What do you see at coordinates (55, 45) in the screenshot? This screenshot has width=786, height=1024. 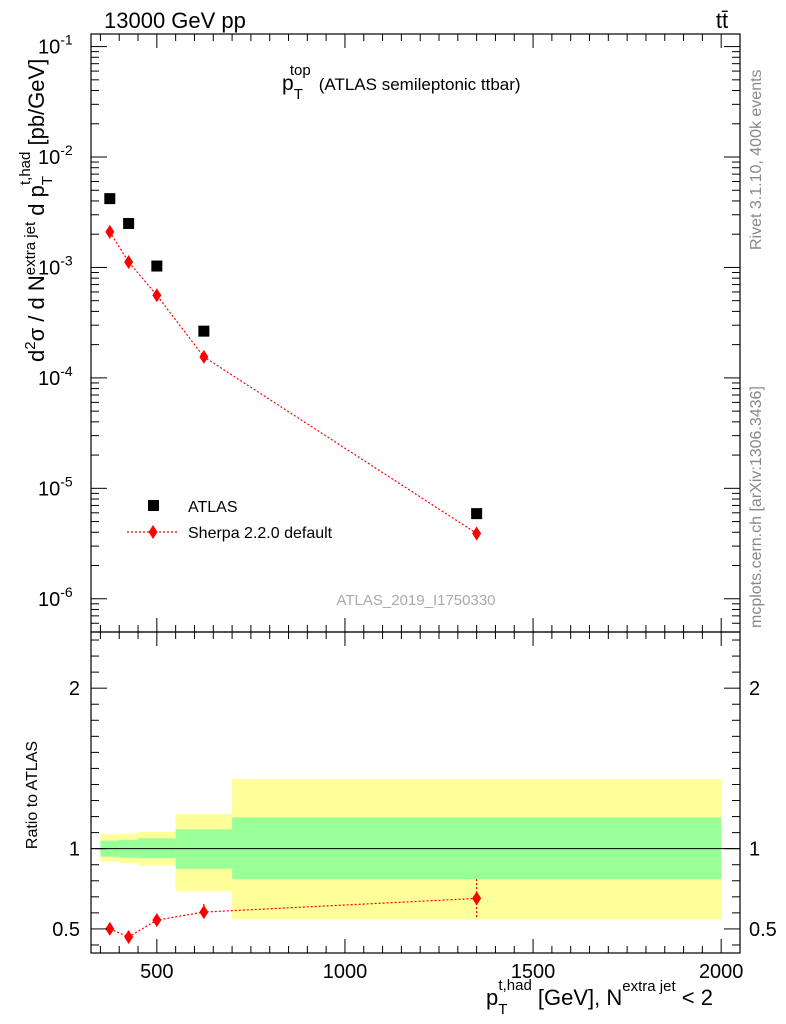 I see `y-tick-label: 10⁻¹` at bounding box center [55, 45].